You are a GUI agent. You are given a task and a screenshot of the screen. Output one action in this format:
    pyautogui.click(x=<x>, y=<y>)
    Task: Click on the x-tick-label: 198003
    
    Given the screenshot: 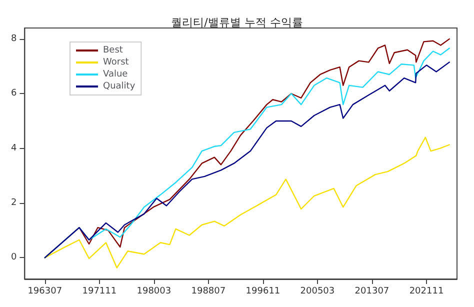 What is the action you would take?
    pyautogui.click(x=154, y=291)
    